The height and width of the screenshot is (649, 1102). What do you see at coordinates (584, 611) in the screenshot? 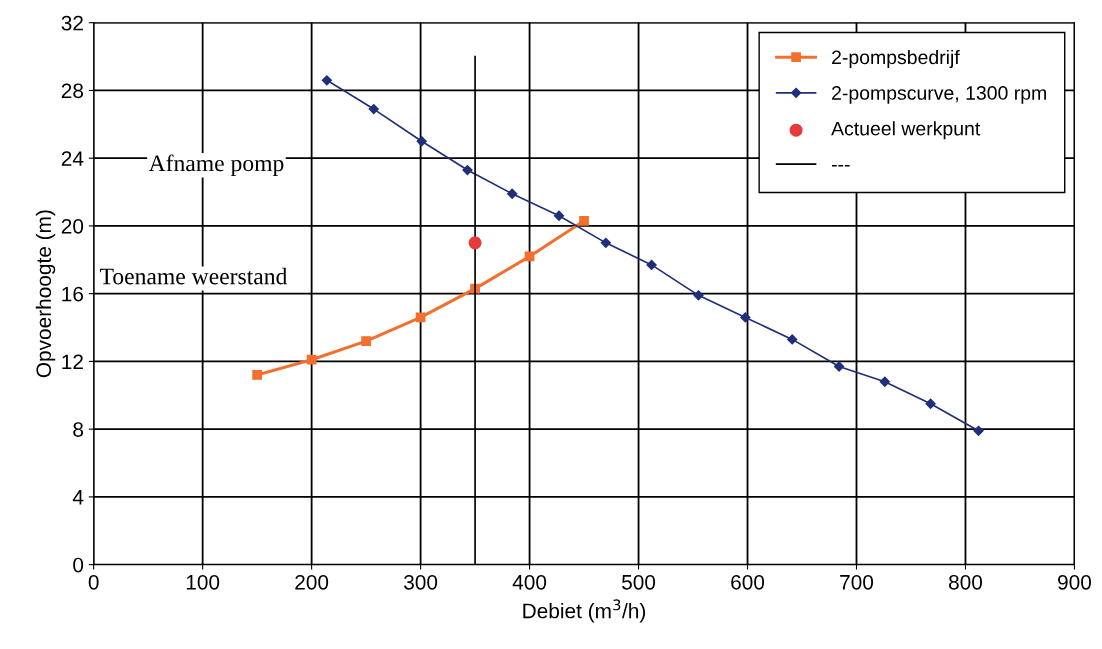
I see `x-axis-title: Debiet (m$^{3}$/h)` at bounding box center [584, 611].